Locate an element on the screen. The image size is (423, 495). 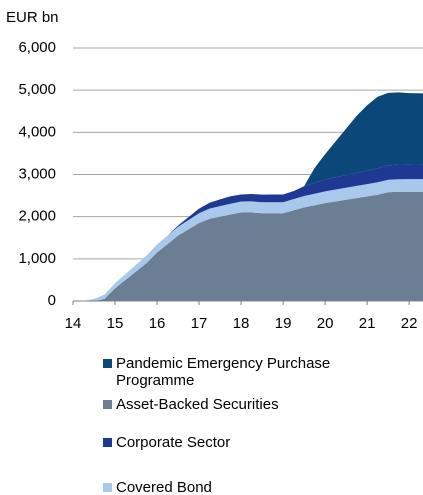
legend-label: Pandemic Emergency Purchase Programme is located at coordinates (223, 372).